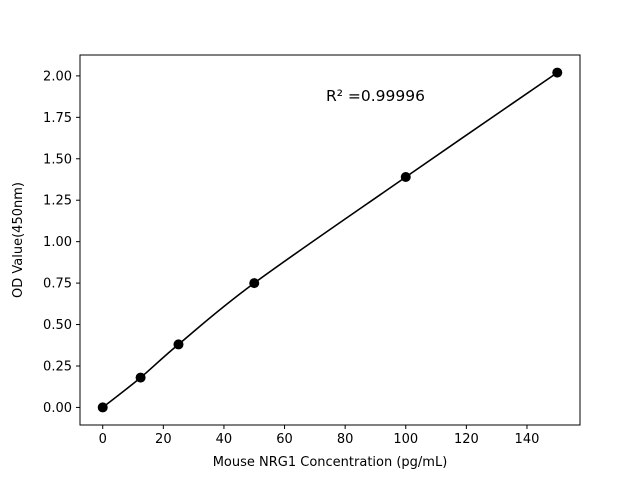 Image resolution: width=640 pixels, height=480 pixels. What do you see at coordinates (375, 96) in the screenshot?
I see `r-squared-annotation: R² =0.99996` at bounding box center [375, 96].